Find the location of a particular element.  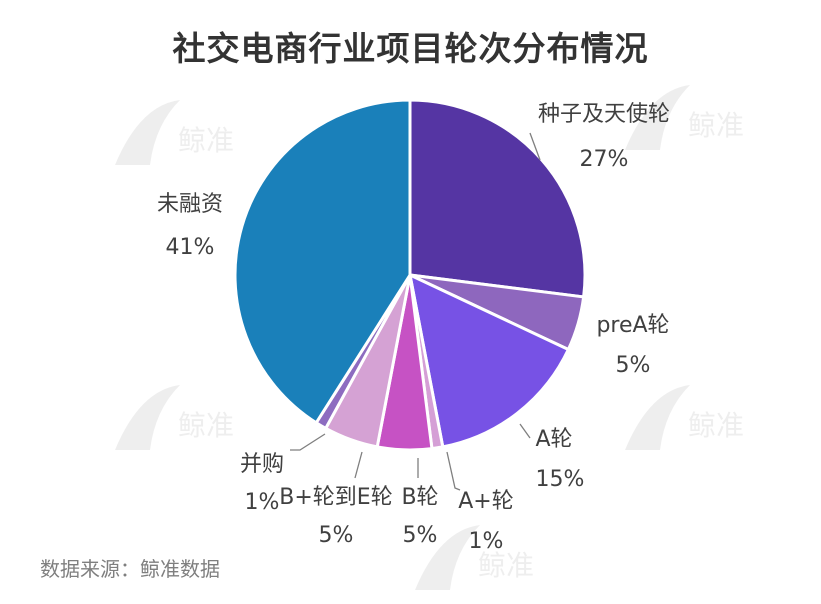

slice-label: 种子及天使轮 is located at coordinates (604, 114).